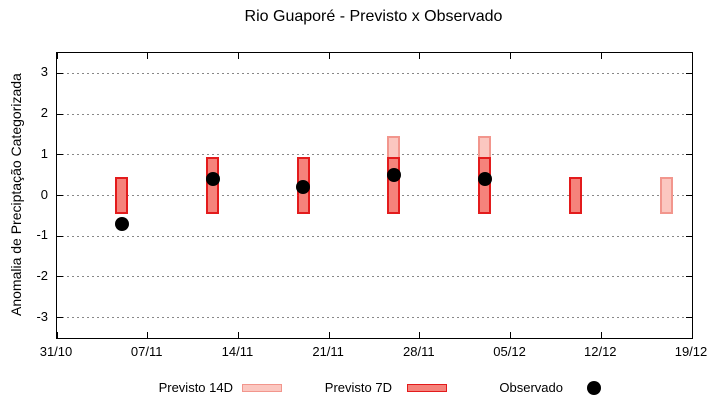  I want to click on x-tick-label: 14/11, so click(237, 351).